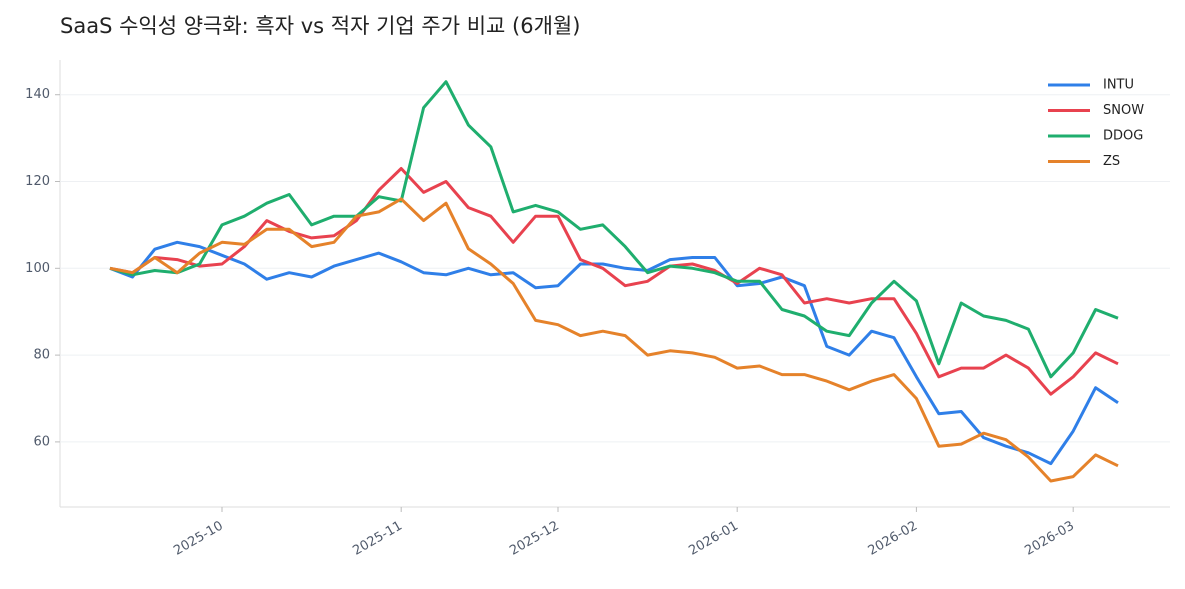 The height and width of the screenshot is (589, 1185). What do you see at coordinates (1123, 136) in the screenshot?
I see `legend-label: DDOG` at bounding box center [1123, 136].